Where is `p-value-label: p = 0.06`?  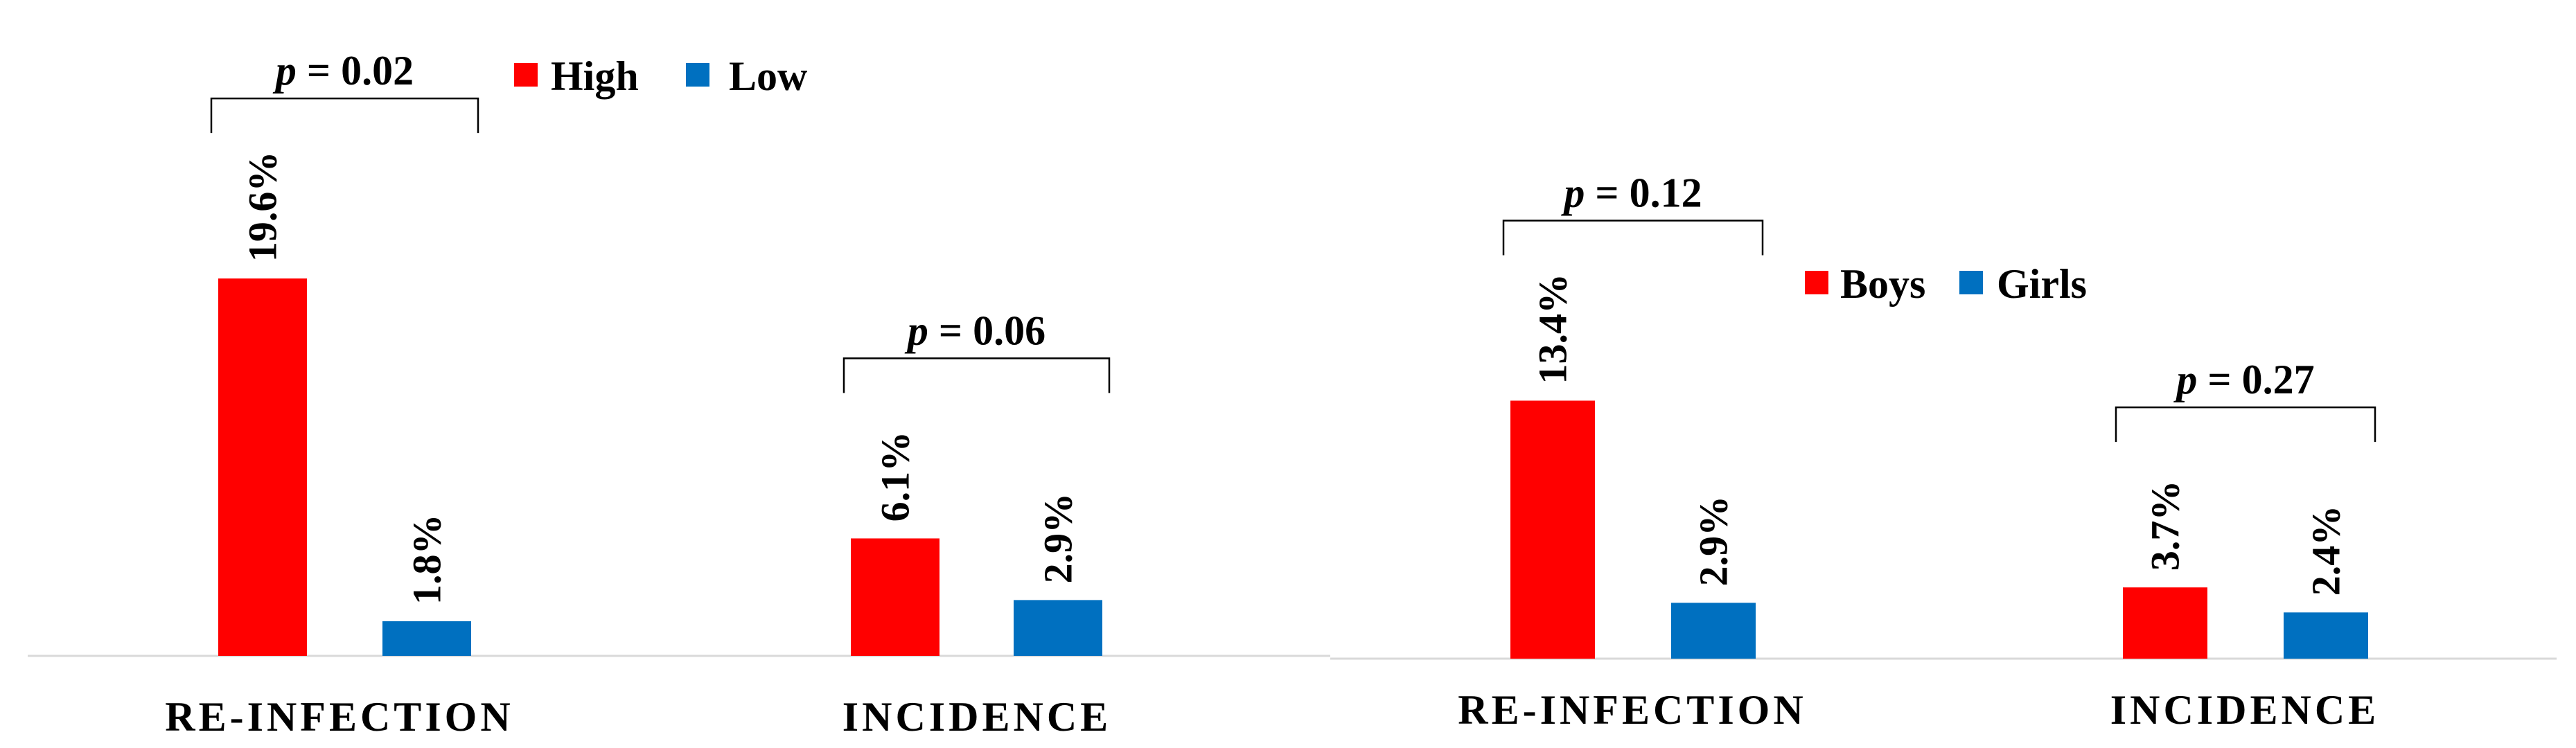 p-value-label: p = 0.06 is located at coordinates (975, 330).